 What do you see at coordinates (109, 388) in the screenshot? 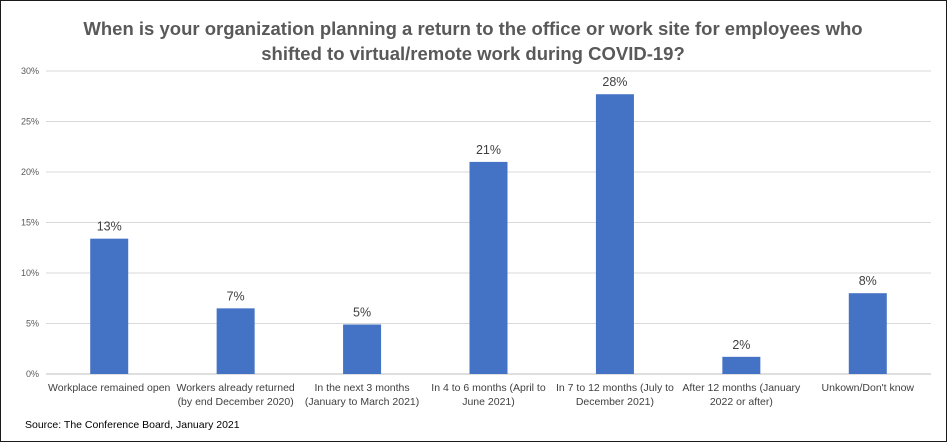
I see `category-label: Workplace remained open` at bounding box center [109, 388].